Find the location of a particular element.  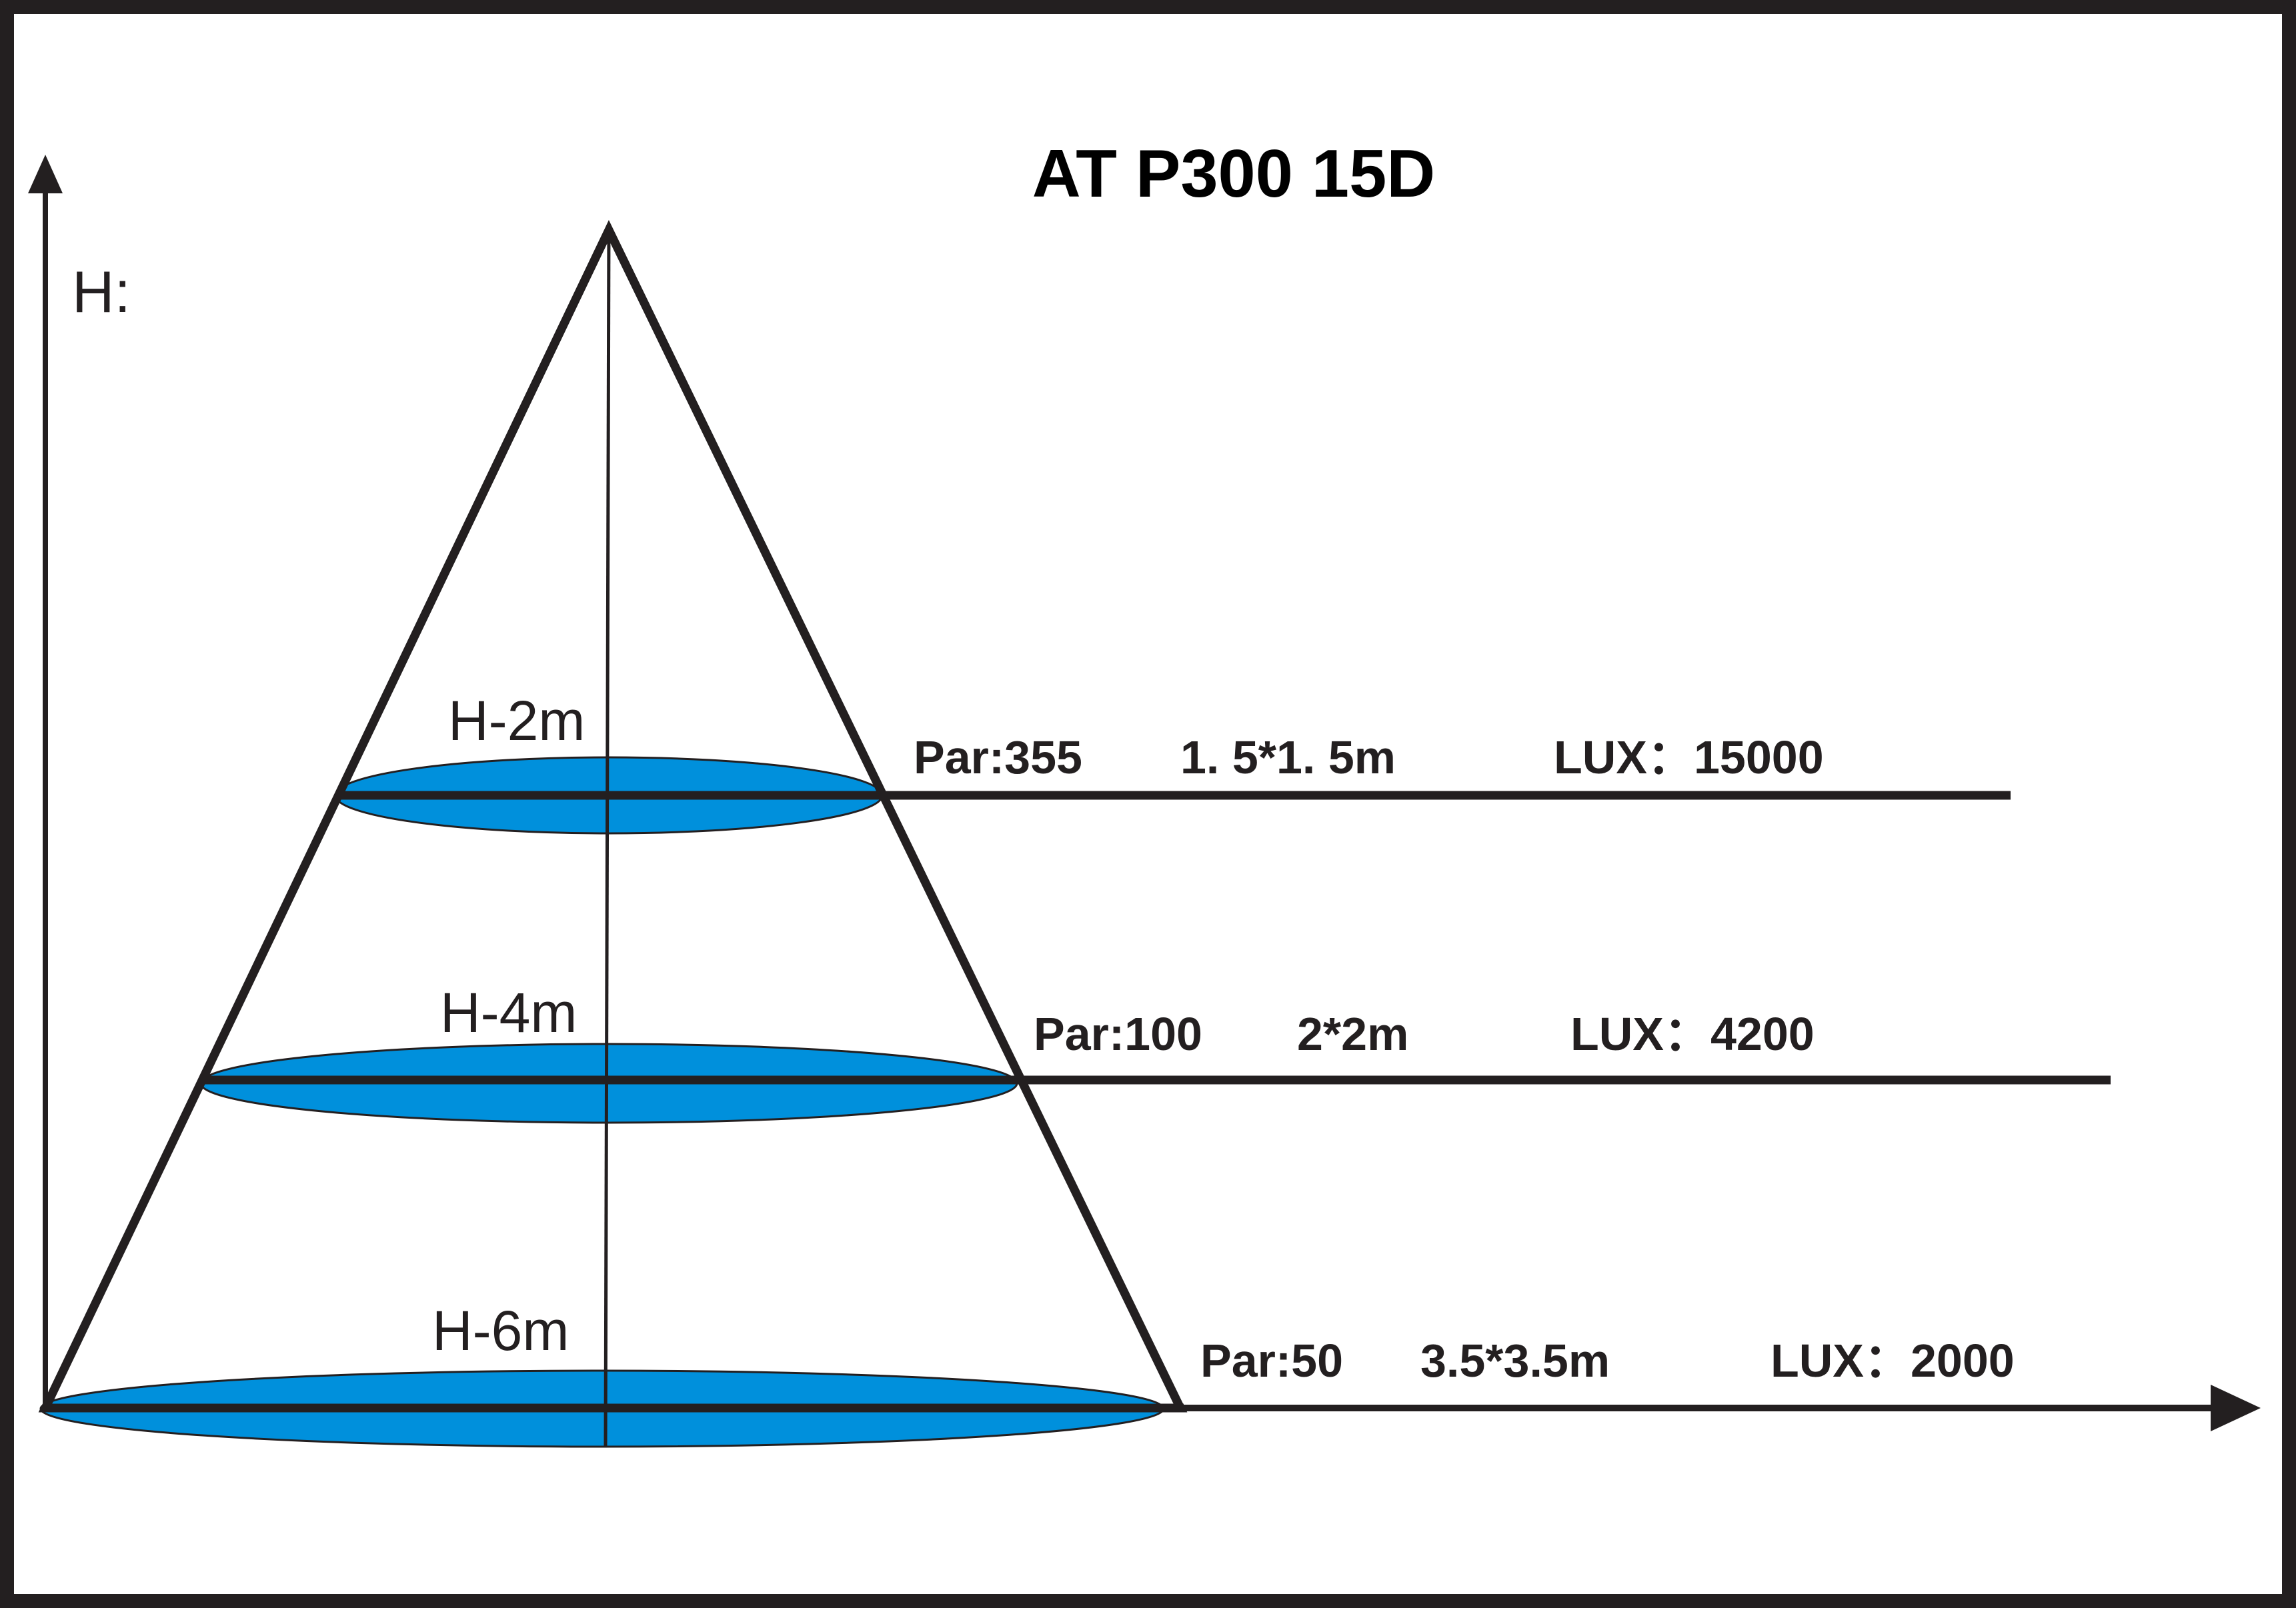

lux-value-level-2: LUX：4200 is located at coordinates (1692, 1034).